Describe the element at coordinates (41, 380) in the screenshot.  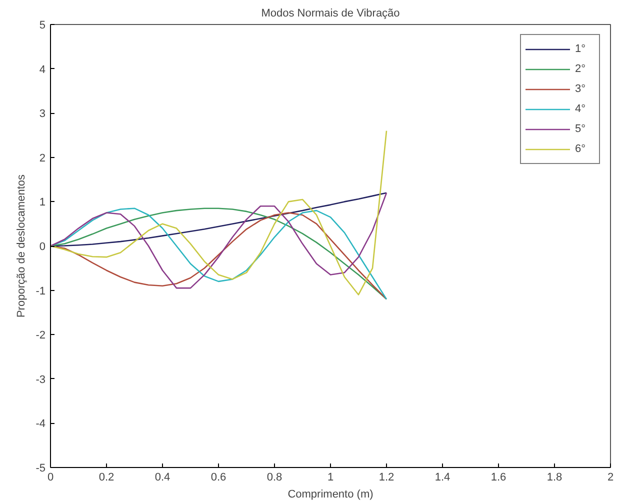
I see `y-tick-label: -3` at that location.